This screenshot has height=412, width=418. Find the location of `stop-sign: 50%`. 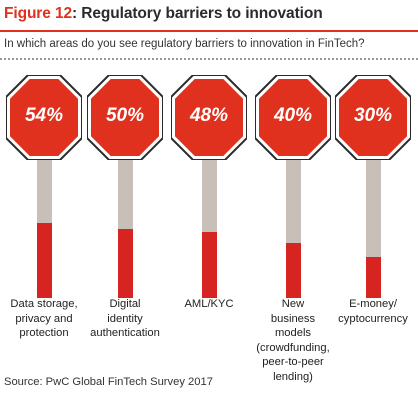

stop-sign: 50% is located at coordinates (125, 117).